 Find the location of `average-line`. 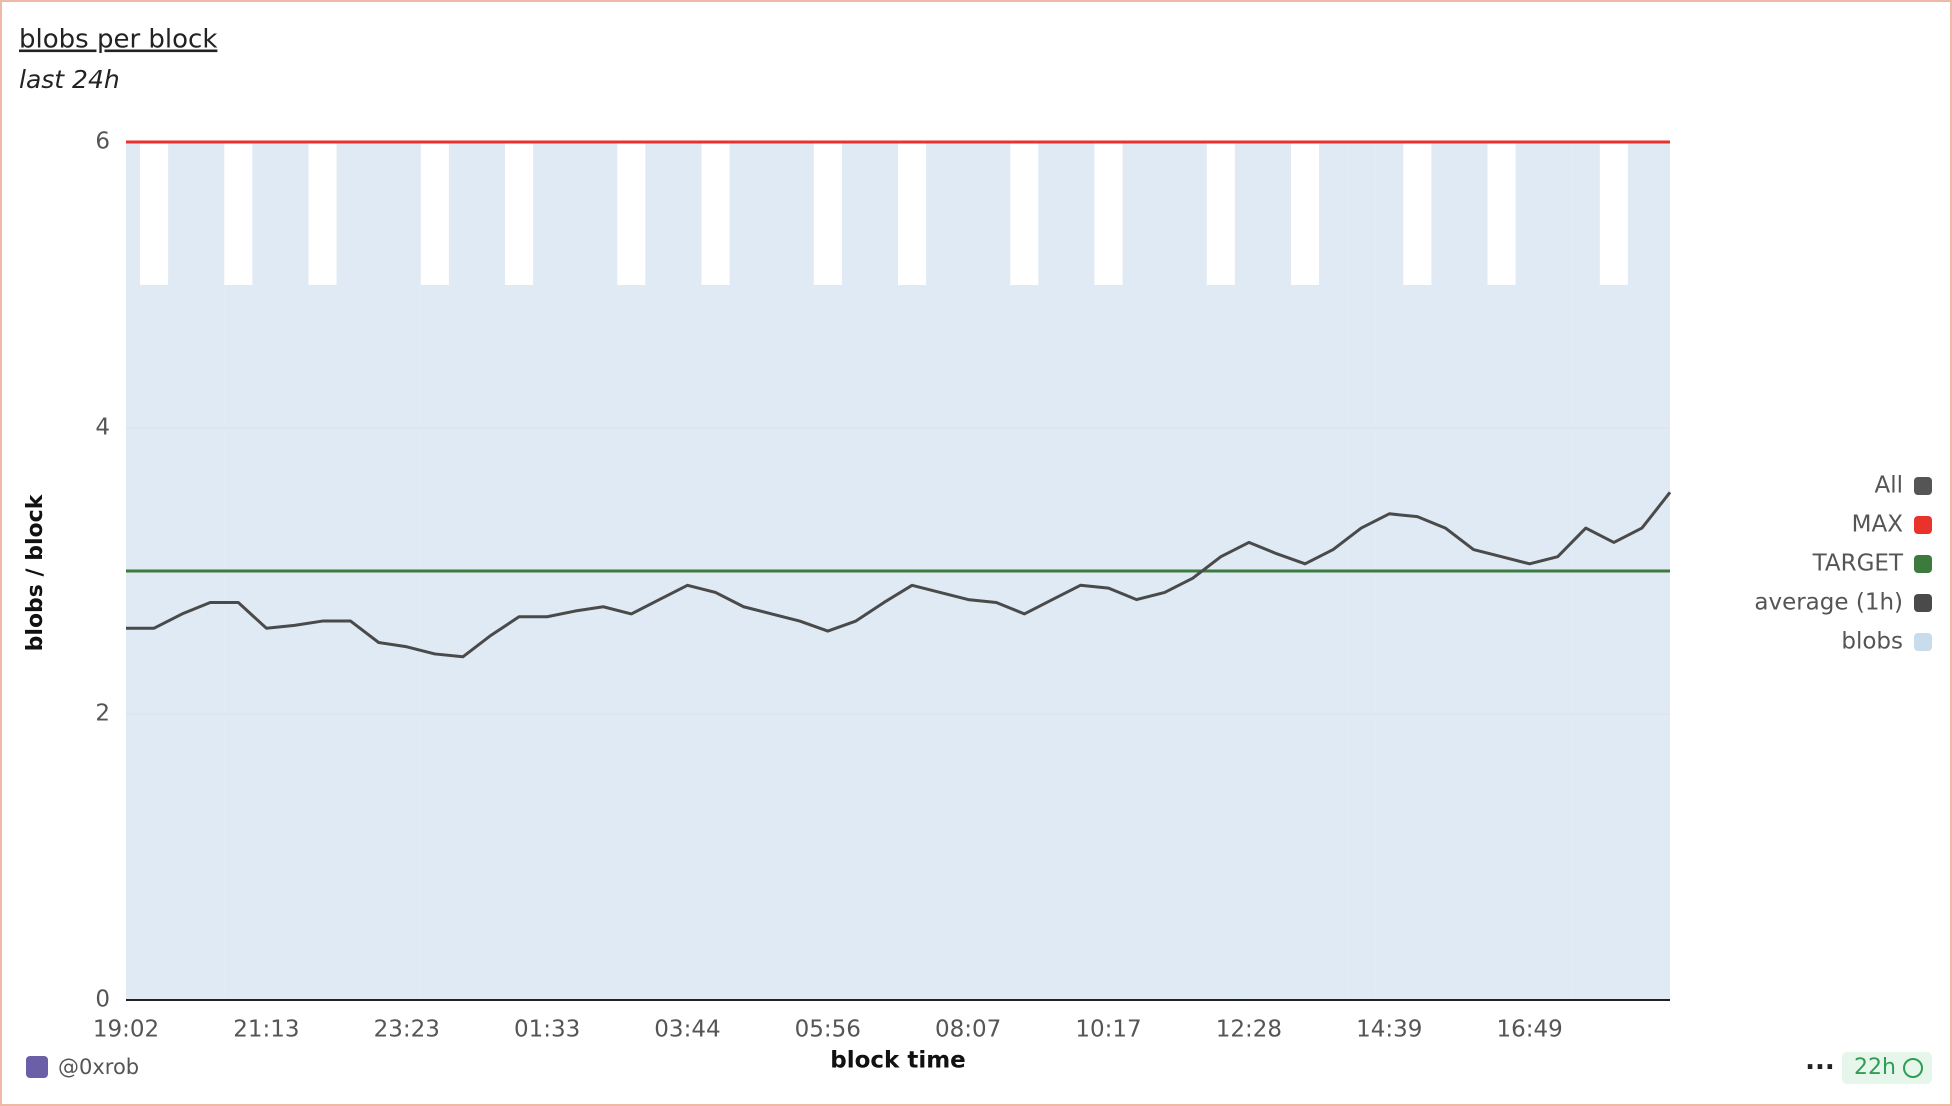

average-line is located at coordinates (899, 575).